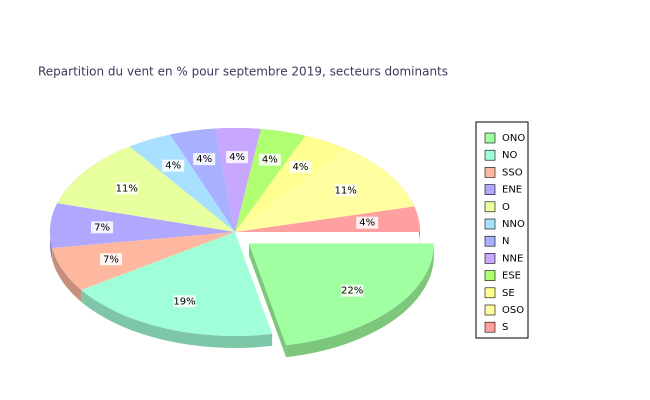 Image resolution: width=650 pixels, height=400 pixels. Describe the element at coordinates (512, 190) in the screenshot. I see `legend-label: ENE` at that location.